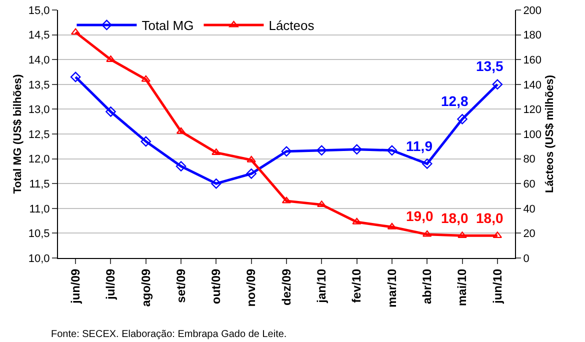 The height and width of the screenshot is (342, 585). I want to click on x-tick-label: jan/10, so click(321, 286).